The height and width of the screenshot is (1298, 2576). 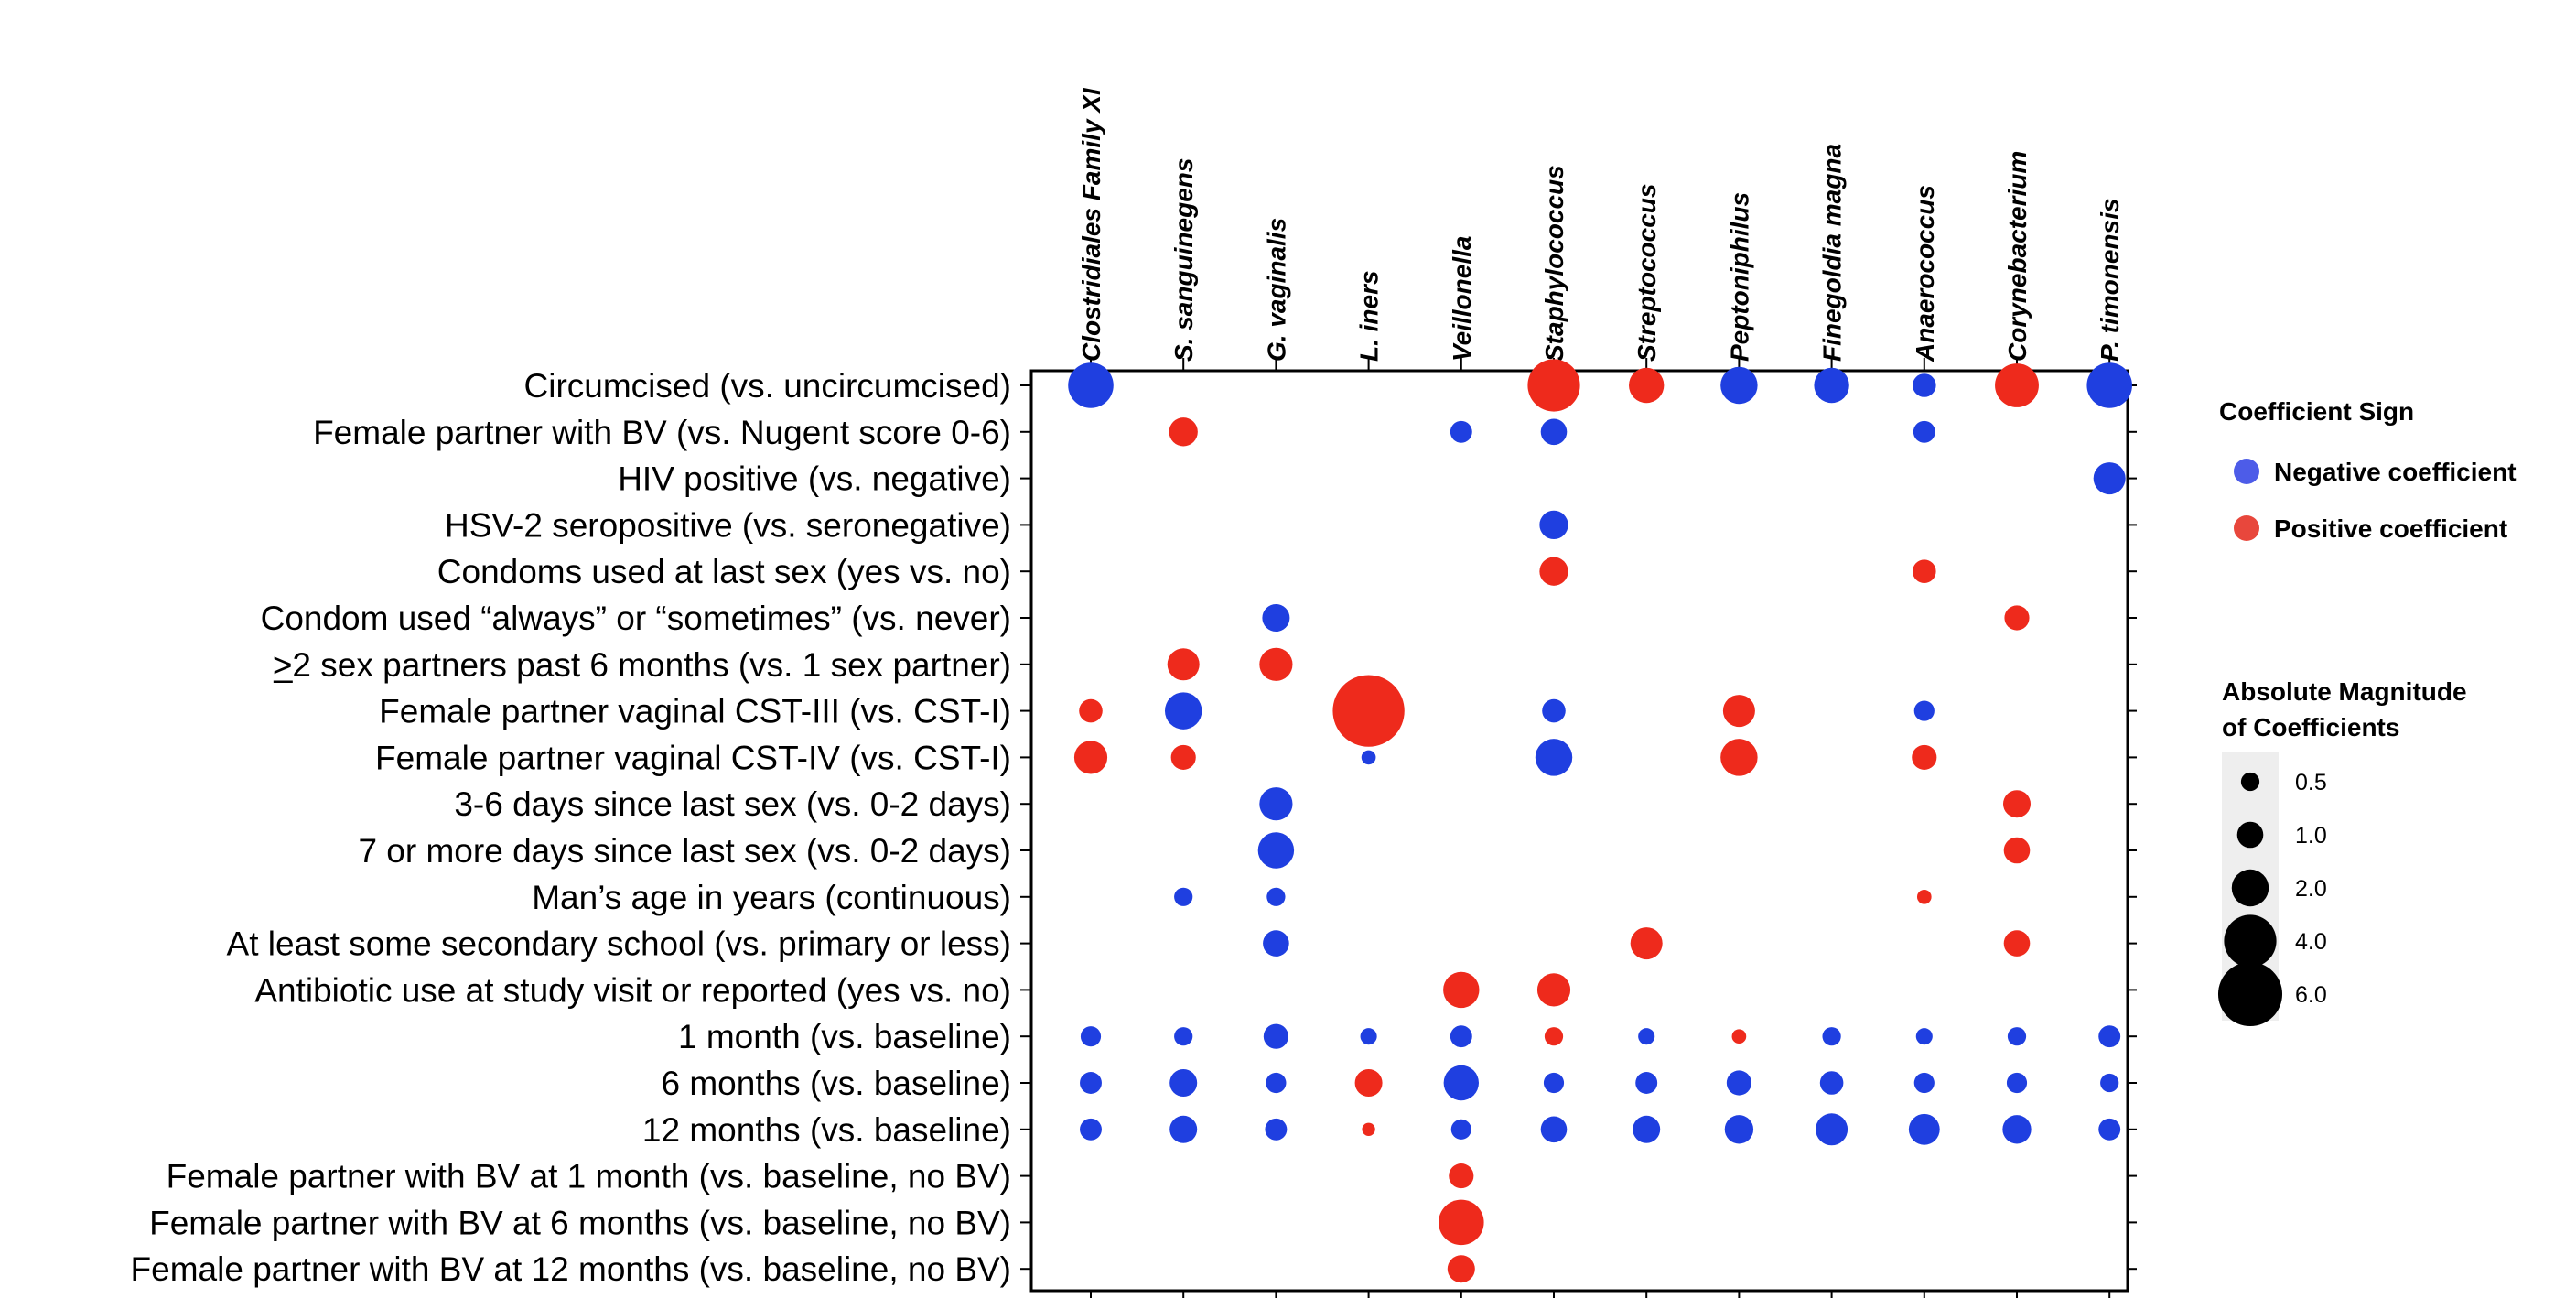 What do you see at coordinates (2018, 256) in the screenshot?
I see `column-label: Corynebacterium` at bounding box center [2018, 256].